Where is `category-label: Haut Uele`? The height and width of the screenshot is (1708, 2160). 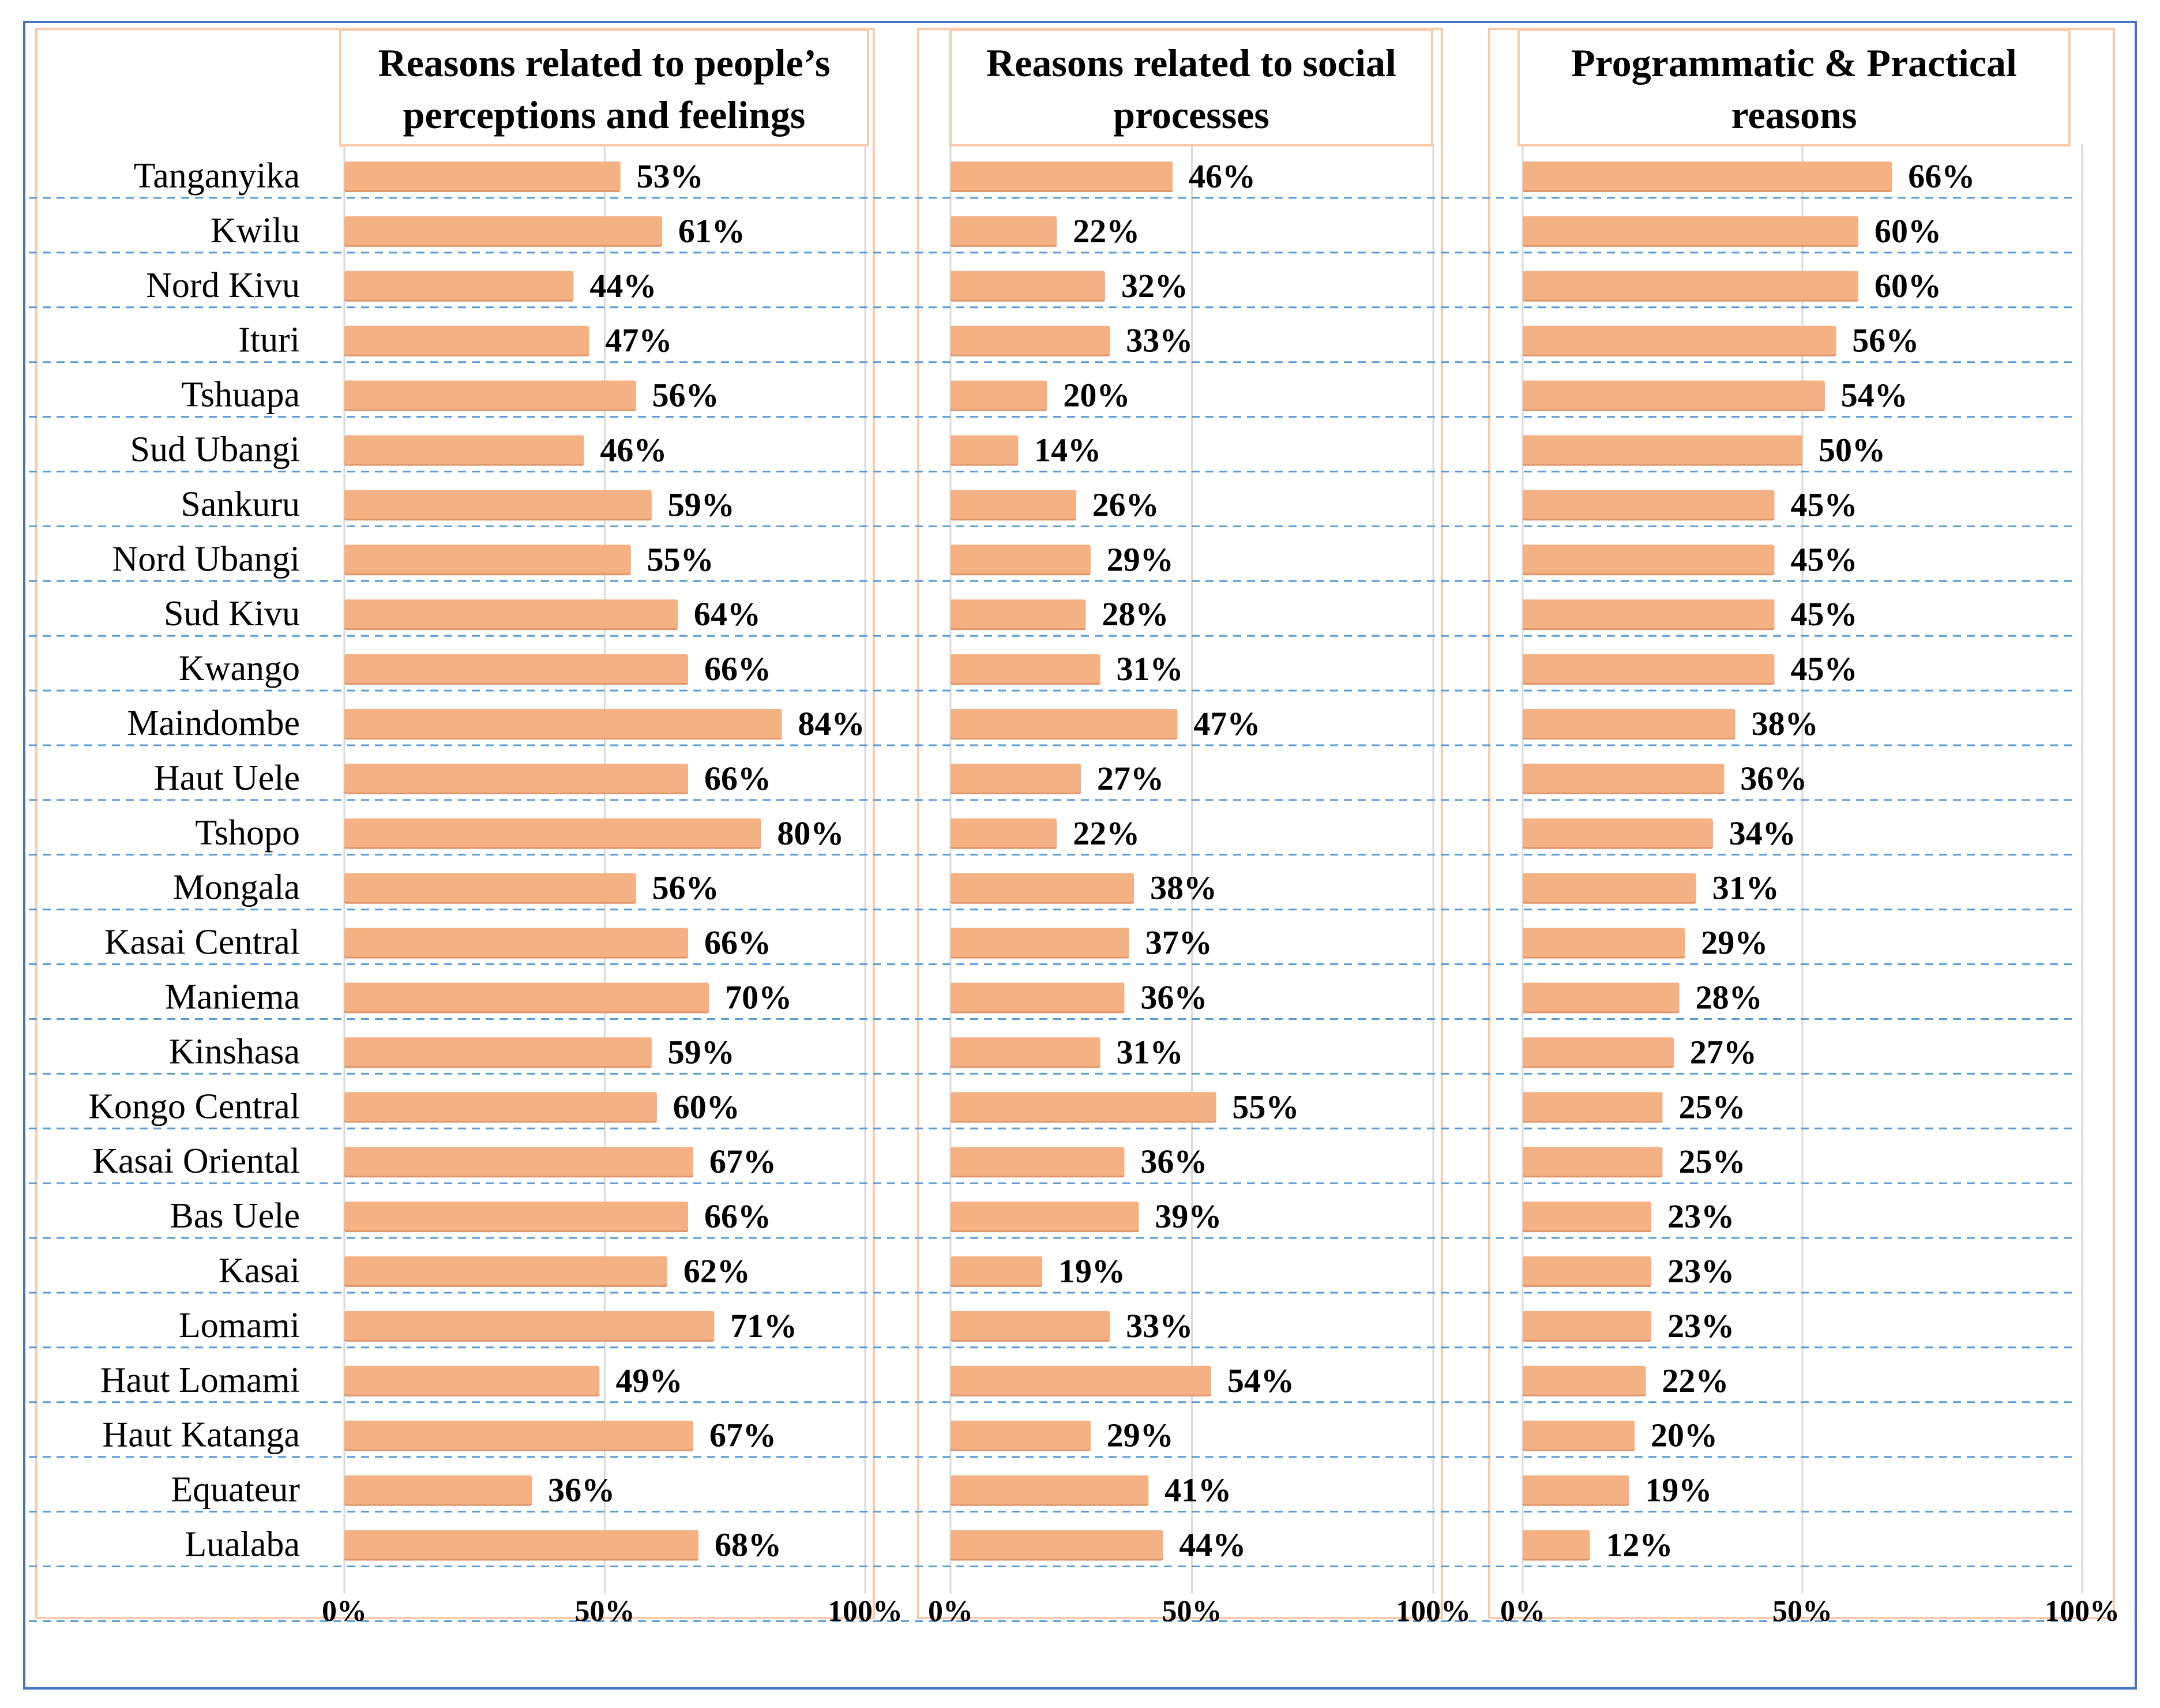
category-label: Haut Uele is located at coordinates (227, 778).